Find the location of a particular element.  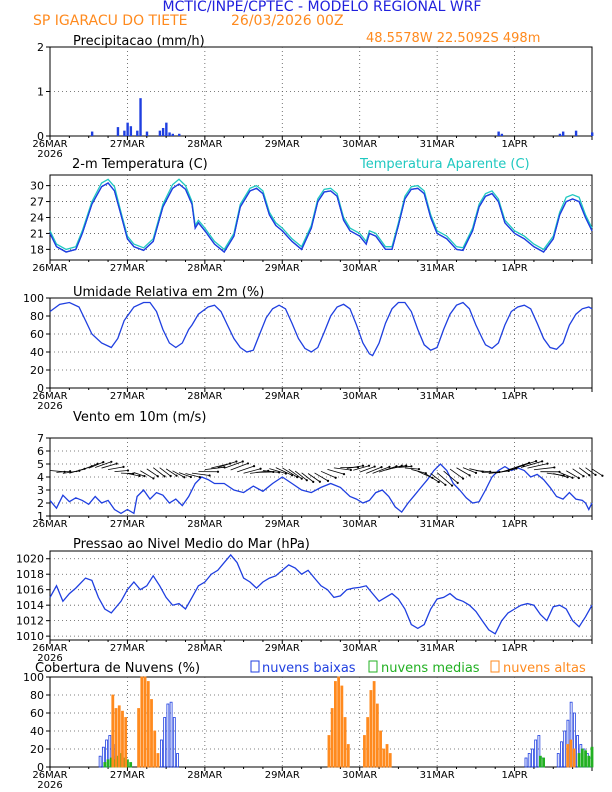

legend-swatch-high is located at coordinates (495, 666).